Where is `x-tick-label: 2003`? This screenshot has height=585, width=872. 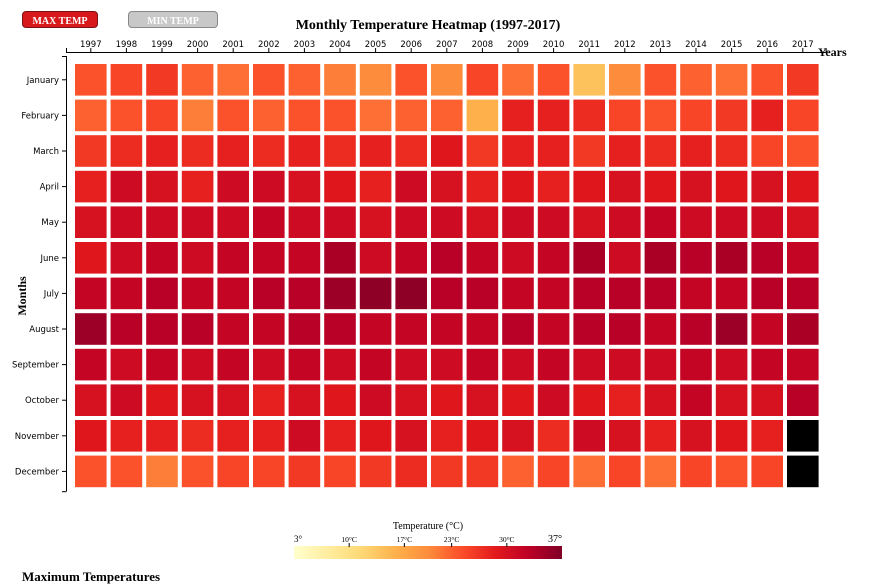
x-tick-label: 2003 is located at coordinates (305, 45).